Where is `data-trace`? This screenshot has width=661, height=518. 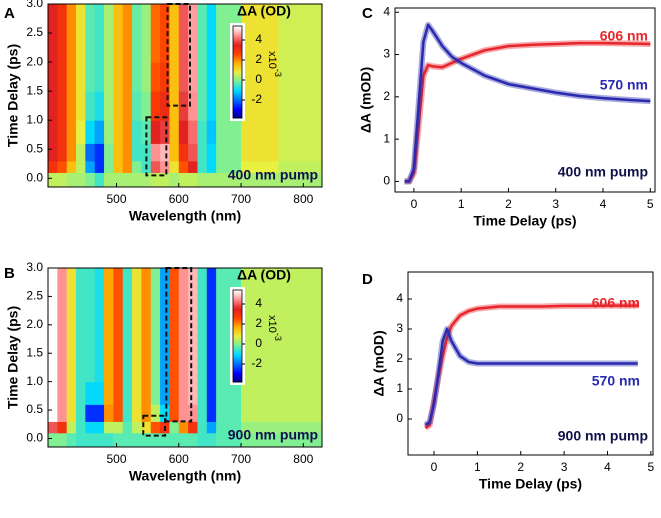
data-trace is located at coordinates (530, 366).